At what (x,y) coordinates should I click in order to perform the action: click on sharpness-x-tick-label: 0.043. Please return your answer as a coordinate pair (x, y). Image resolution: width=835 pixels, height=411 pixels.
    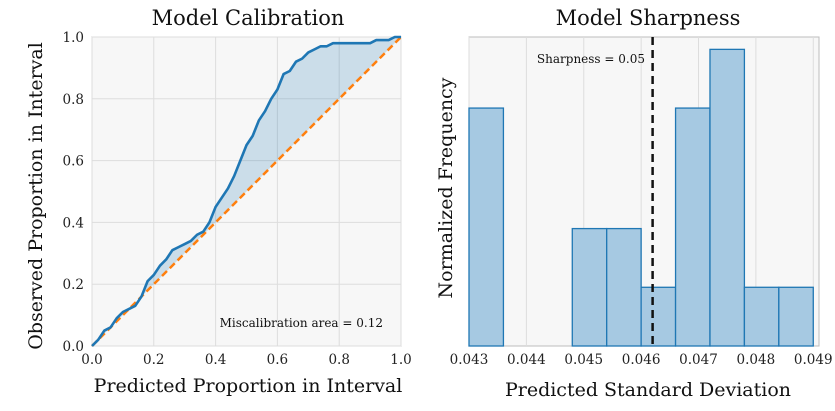
    Looking at the image, I should click on (469, 360).